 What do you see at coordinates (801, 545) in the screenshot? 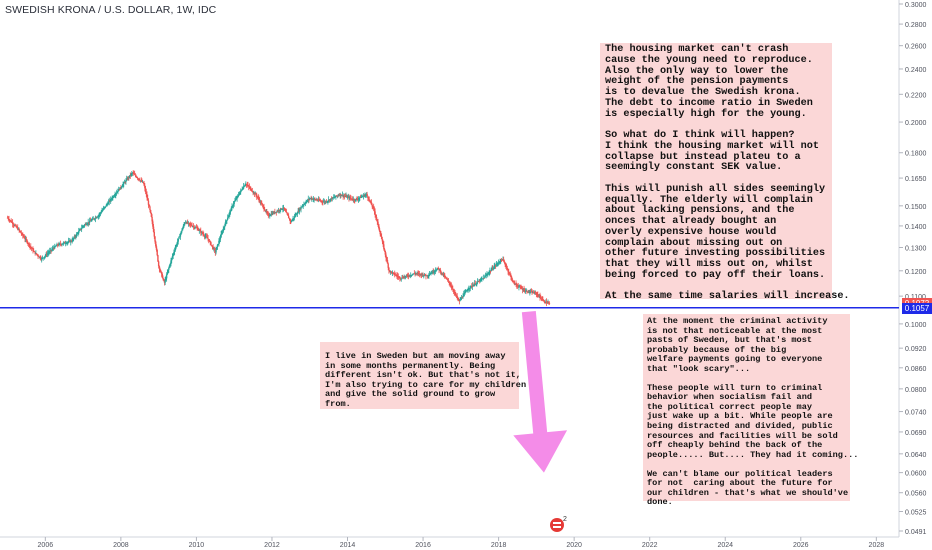
I see `time-tick-label: 2026` at bounding box center [801, 545].